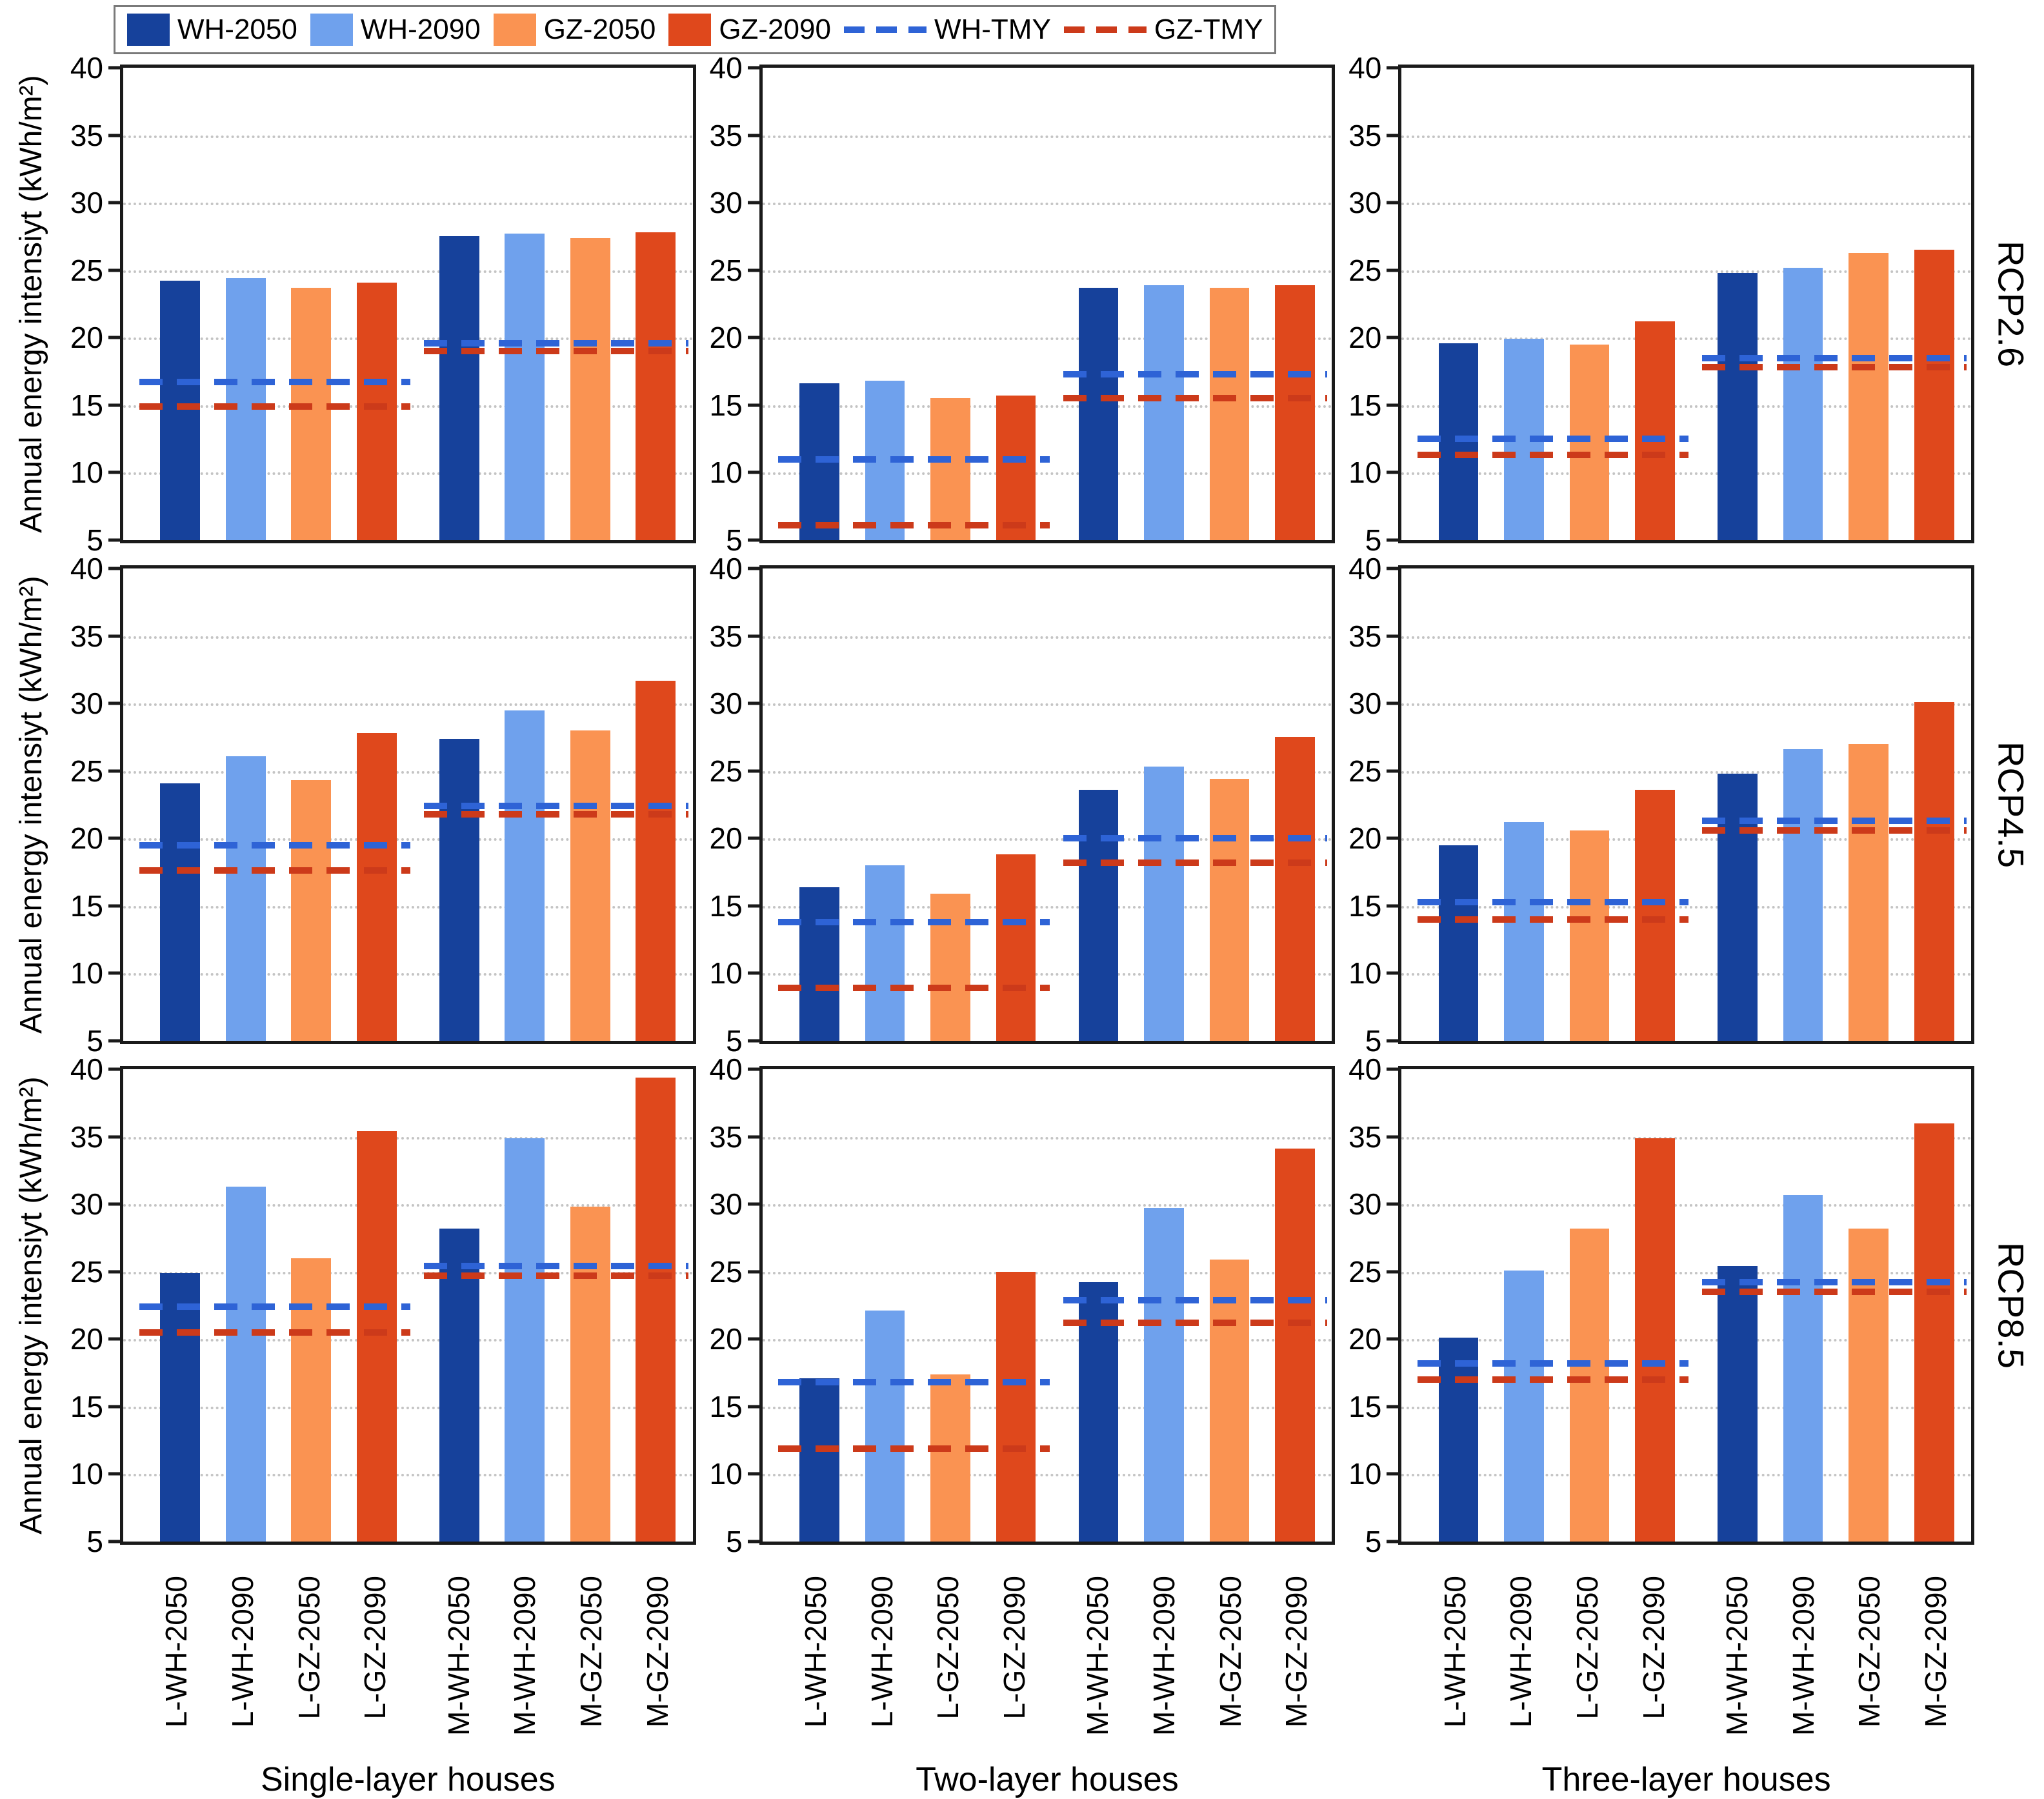  I want to click on bar-M-GZ-2090, so click(1295, 889).